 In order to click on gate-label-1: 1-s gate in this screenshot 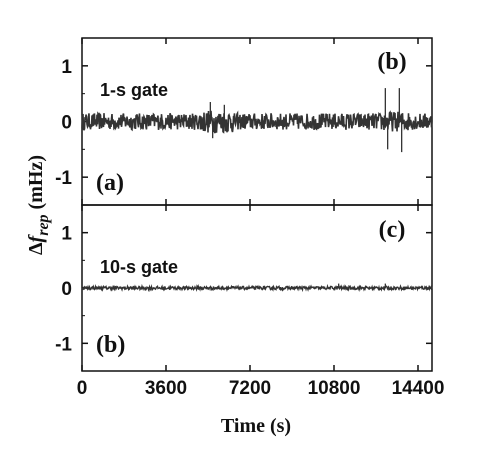, I will do `click(134, 90)`.